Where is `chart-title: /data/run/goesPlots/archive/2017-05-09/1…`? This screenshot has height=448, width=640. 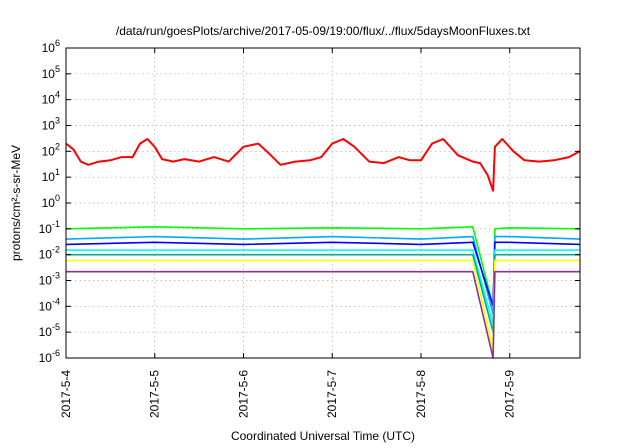 chart-title: /data/run/goesPlots/archive/2017-05-09/1… is located at coordinates (323, 31).